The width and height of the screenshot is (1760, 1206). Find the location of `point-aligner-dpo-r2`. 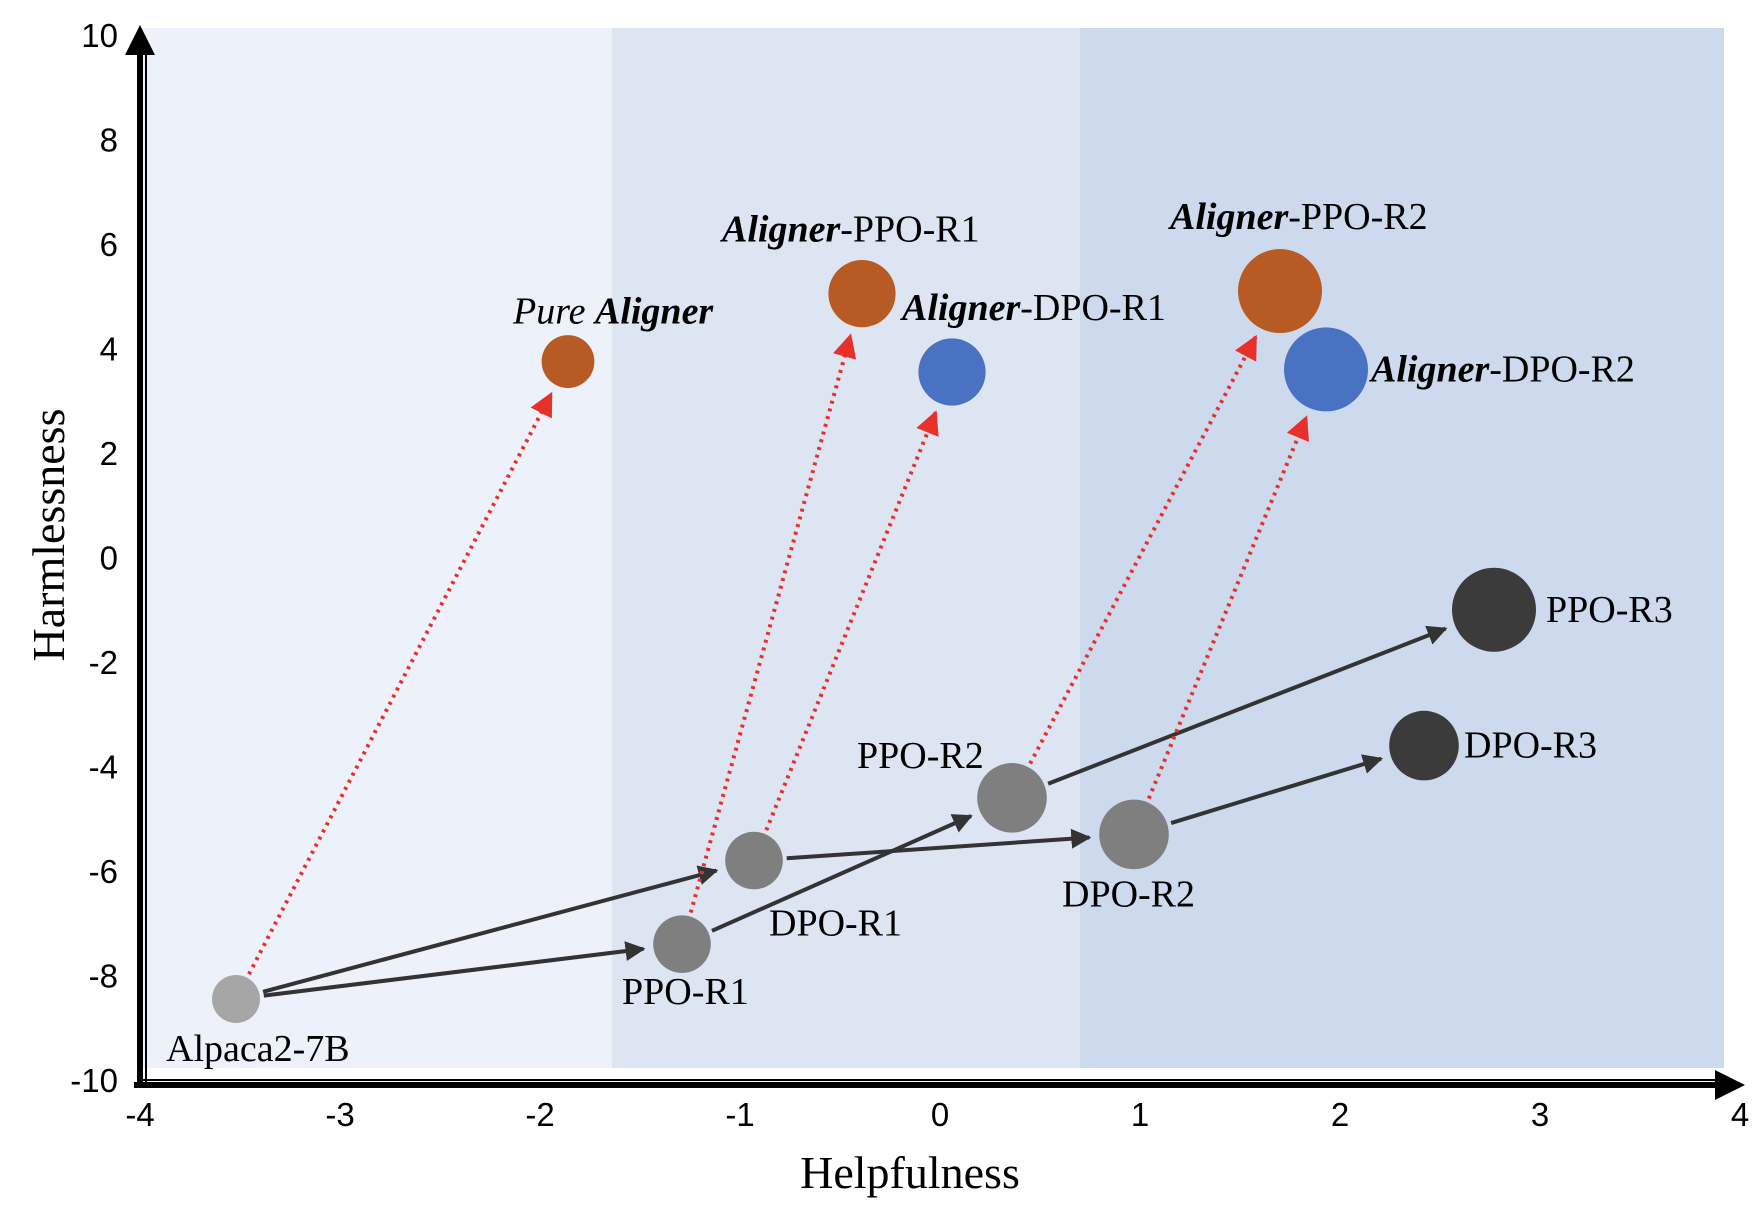

point-aligner-dpo-r2 is located at coordinates (1326, 369).